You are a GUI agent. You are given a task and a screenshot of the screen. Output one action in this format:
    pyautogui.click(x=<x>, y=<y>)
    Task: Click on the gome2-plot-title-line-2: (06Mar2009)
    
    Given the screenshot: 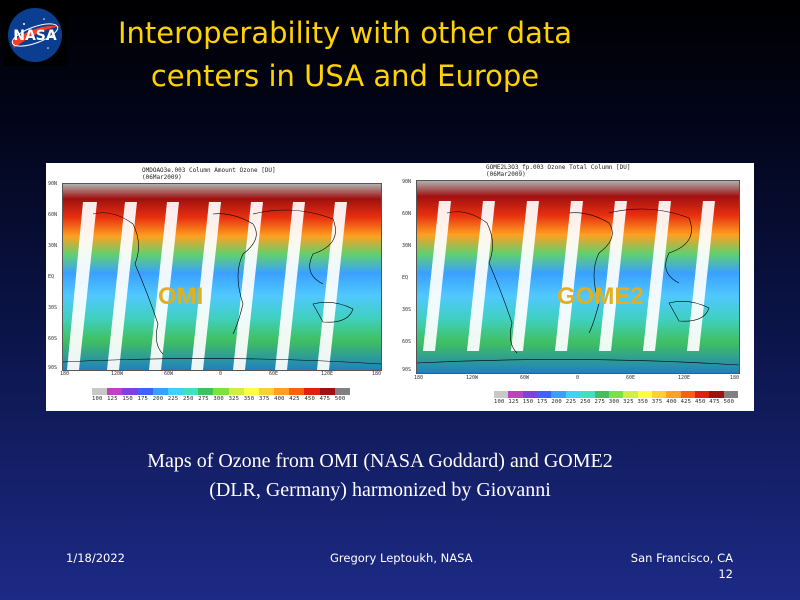 What is the action you would take?
    pyautogui.click(x=506, y=174)
    